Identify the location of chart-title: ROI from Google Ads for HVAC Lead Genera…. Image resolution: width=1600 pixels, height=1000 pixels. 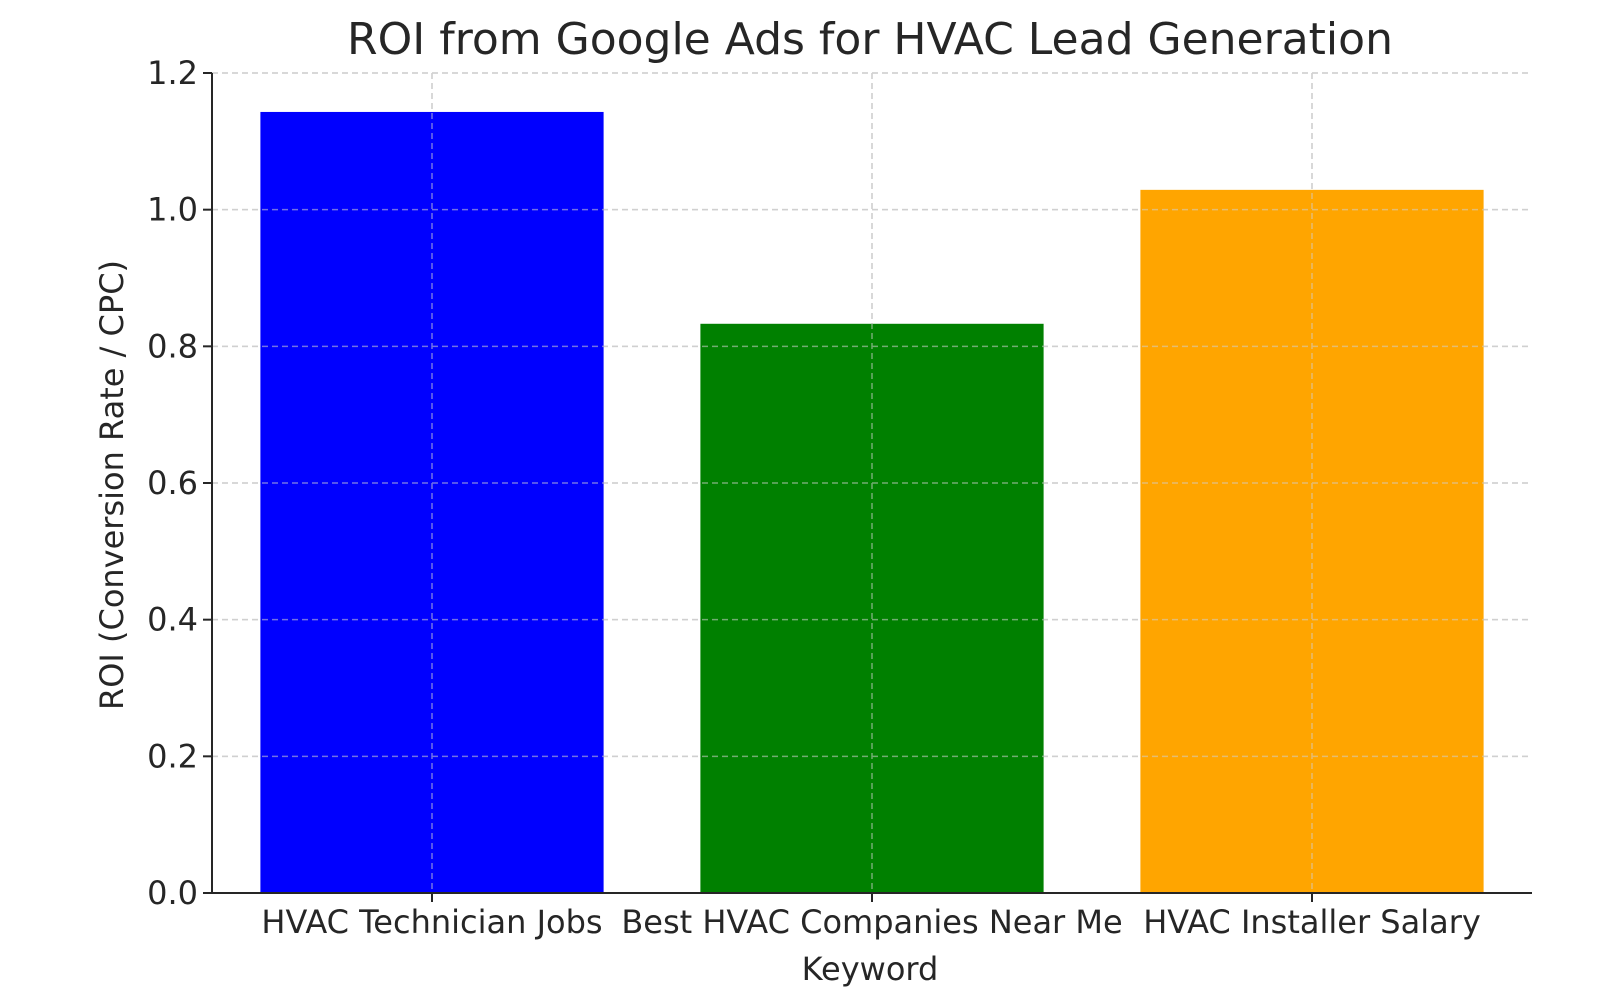
(870, 39).